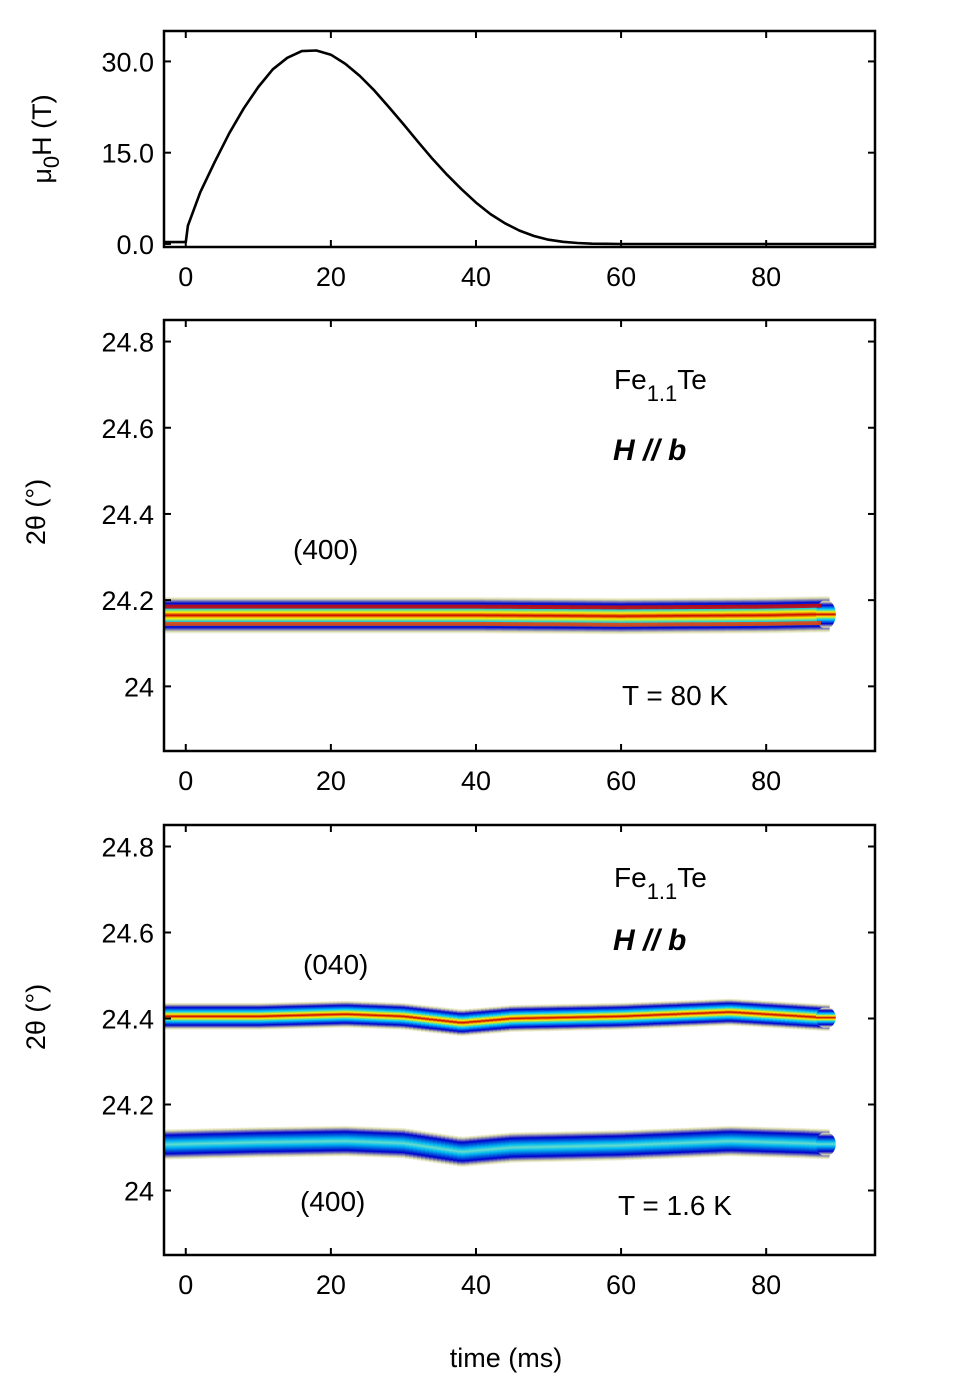 This screenshot has height=1376, width=954. Describe the element at coordinates (127, 154) in the screenshot. I see `y-tick-label: 15.0` at that location.